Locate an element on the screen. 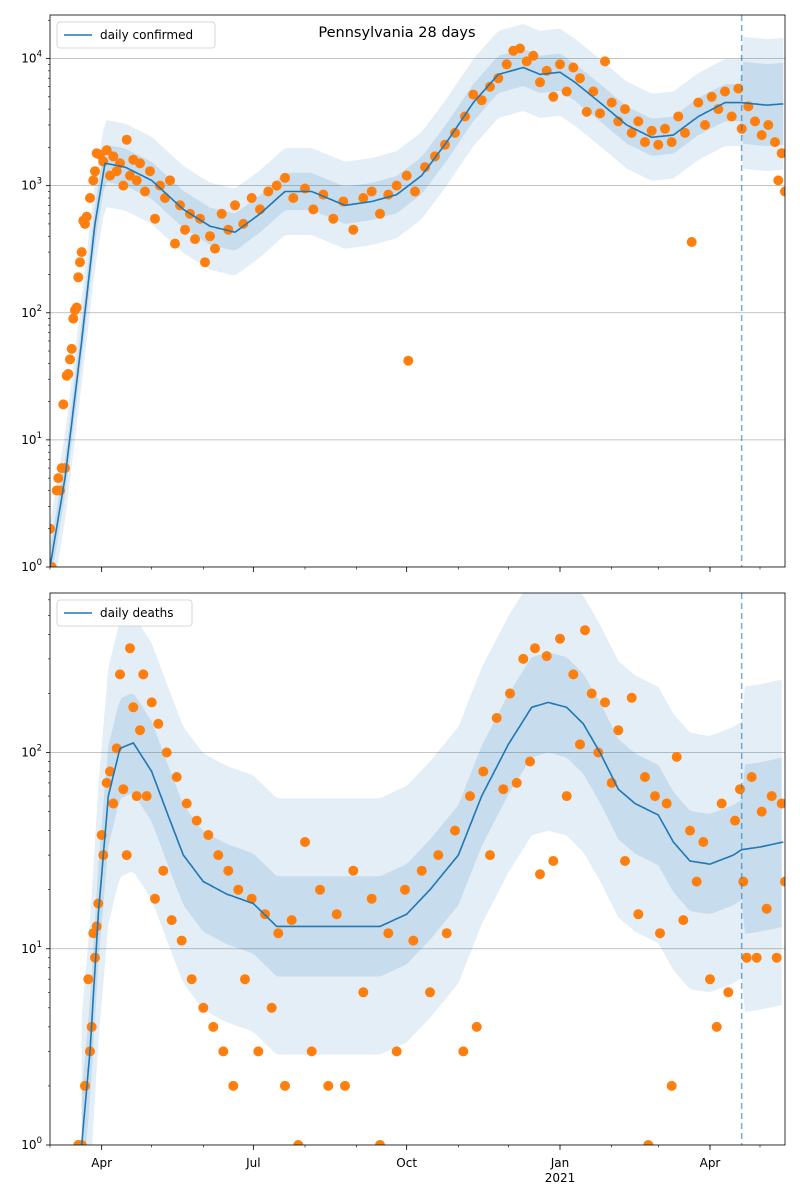 The width and height of the screenshot is (800, 1200). deaths-y-tick-label: 102 is located at coordinates (31, 752).